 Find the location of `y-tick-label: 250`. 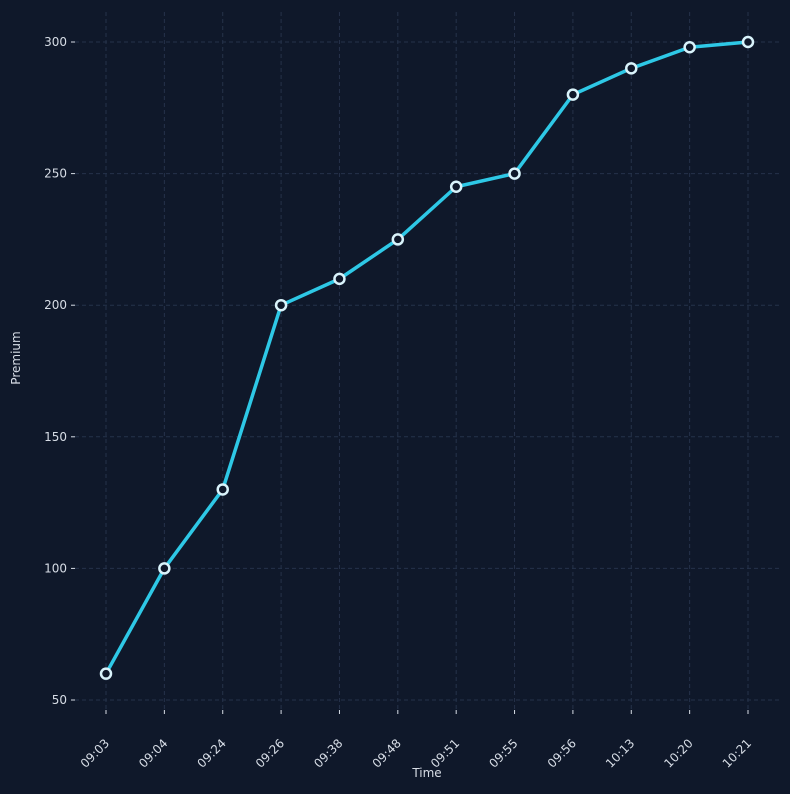

y-tick-label: 250 is located at coordinates (55, 174).